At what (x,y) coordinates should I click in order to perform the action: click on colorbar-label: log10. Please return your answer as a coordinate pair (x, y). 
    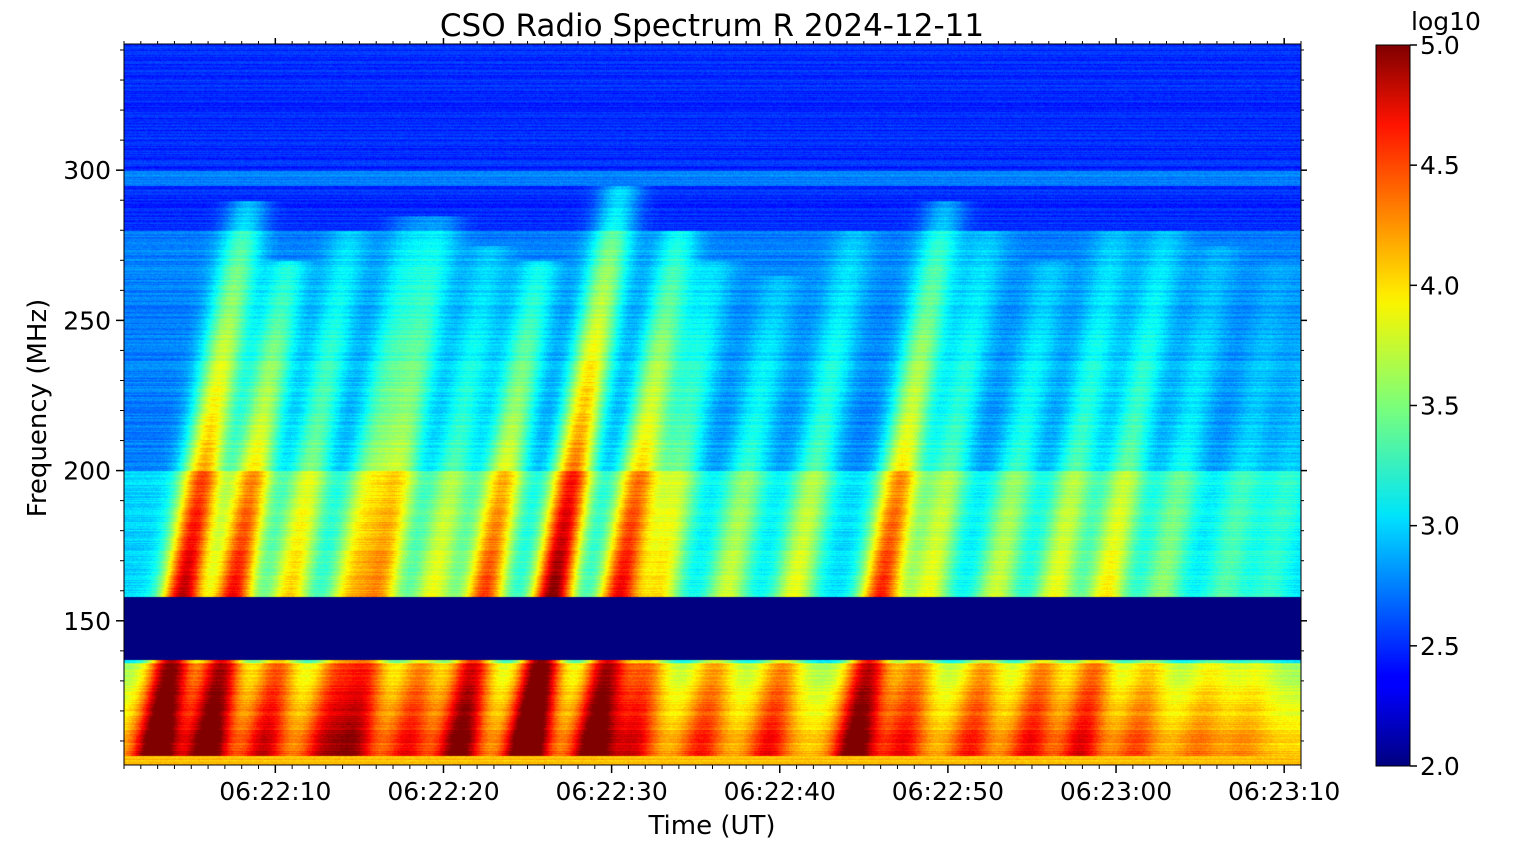
    Looking at the image, I should click on (1446, 21).